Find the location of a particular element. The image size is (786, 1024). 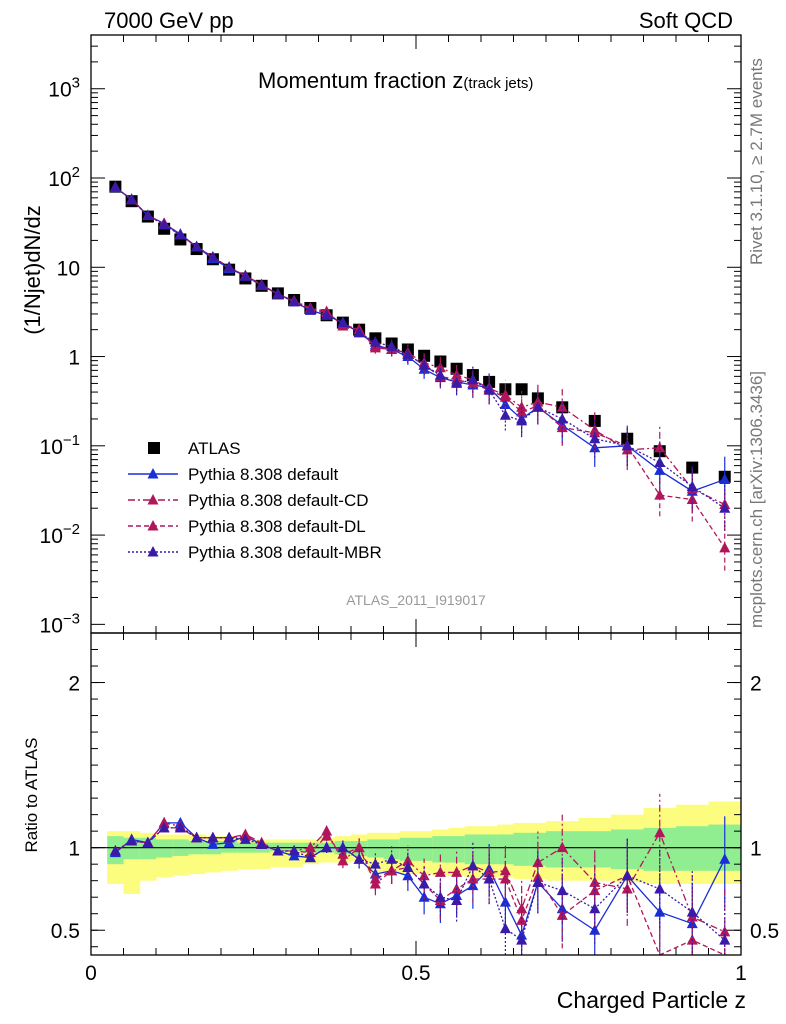

ratio-line is located at coordinates (420, 891).